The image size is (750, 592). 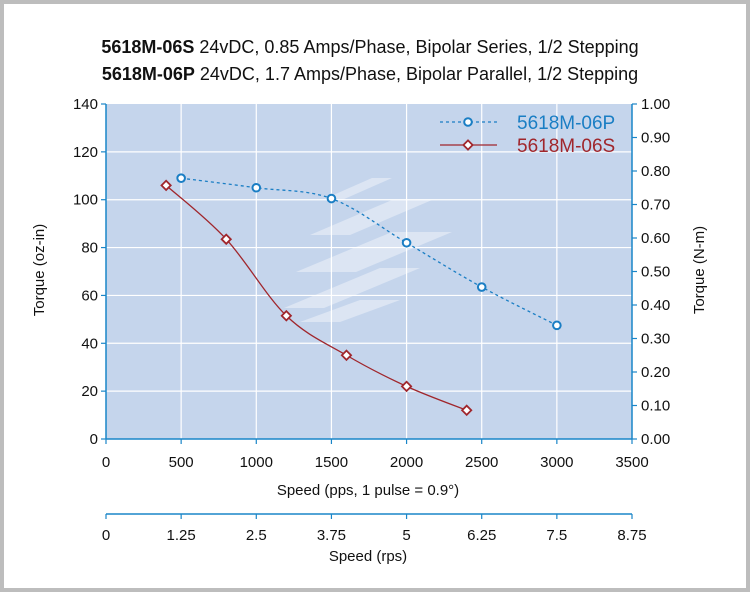 I want to click on x2-tick-label: 2.5, so click(x=256, y=535).